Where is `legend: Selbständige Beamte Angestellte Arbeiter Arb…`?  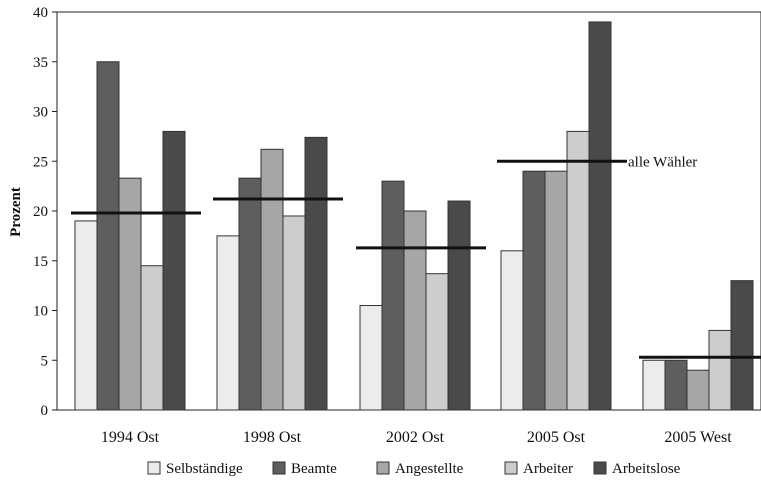 legend: Selbständige Beamte Angestellte Arbeiter Arb… is located at coordinates (414, 469).